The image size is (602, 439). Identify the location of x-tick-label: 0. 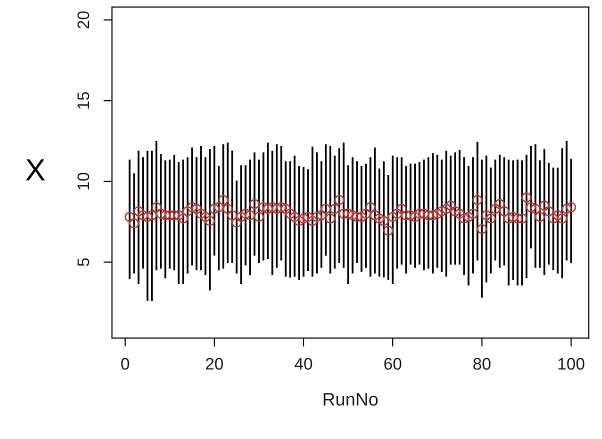
(125, 364).